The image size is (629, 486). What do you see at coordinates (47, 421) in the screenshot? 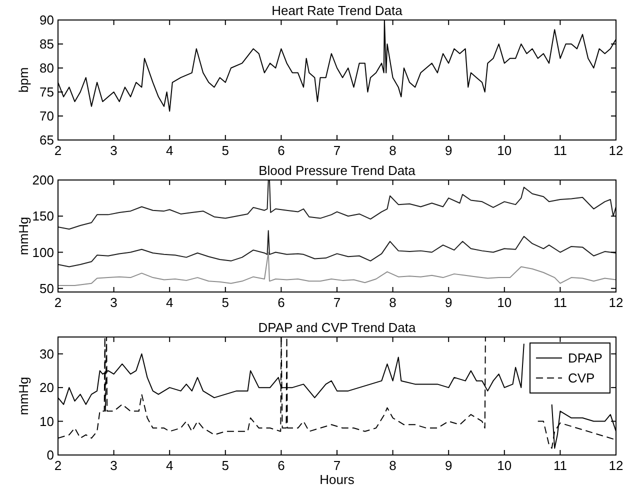
I see `y-tick-label: 10` at bounding box center [47, 421].